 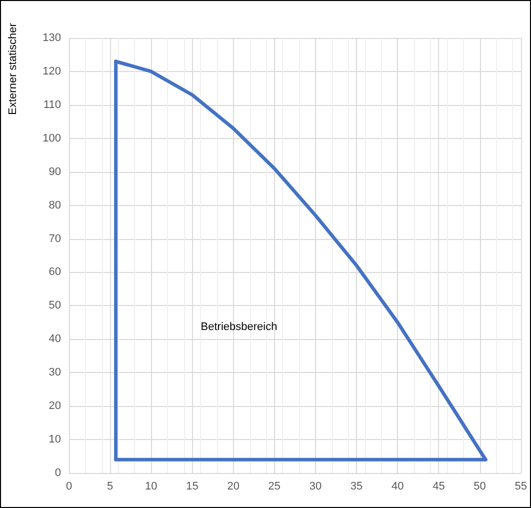 I want to click on y-tick-label: 130, so click(x=51, y=38).